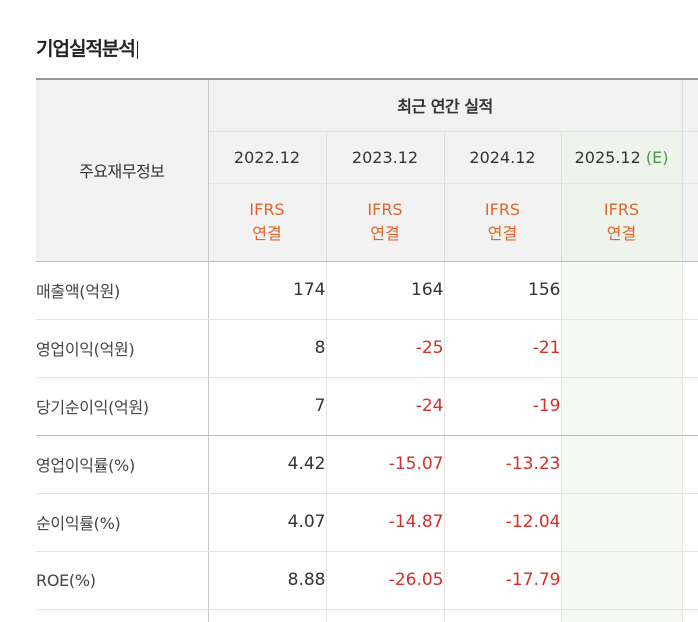 The width and height of the screenshot is (698, 622). I want to click on row-label: ROE(%), so click(122, 580).